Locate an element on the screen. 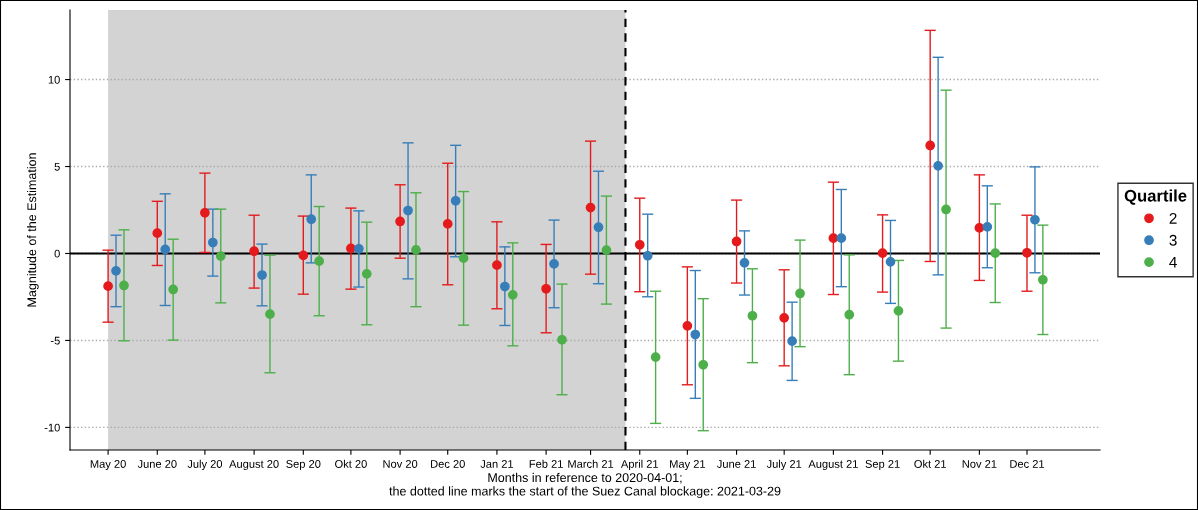 The width and height of the screenshot is (1198, 510). x-tick-label: May 20 is located at coordinates (108, 465).